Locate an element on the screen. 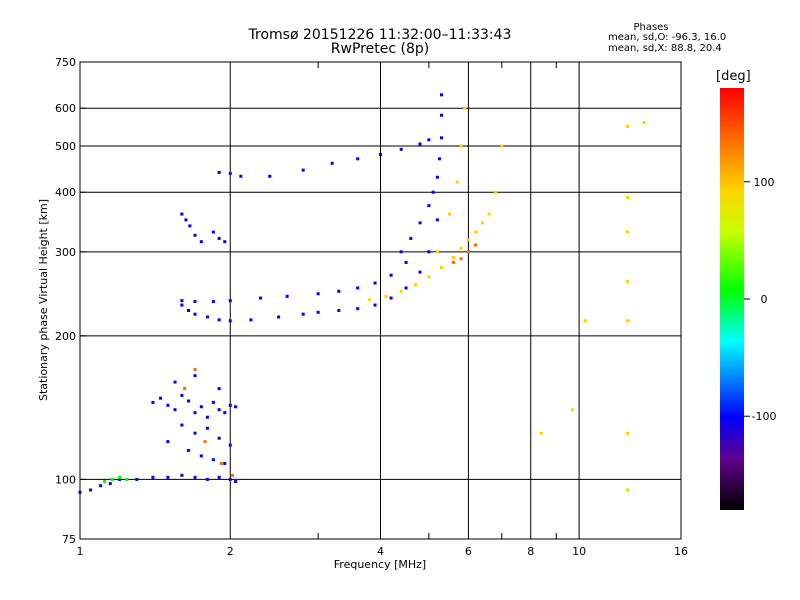 The width and height of the screenshot is (800, 600). y-tick-label: 600 is located at coordinates (65, 108).